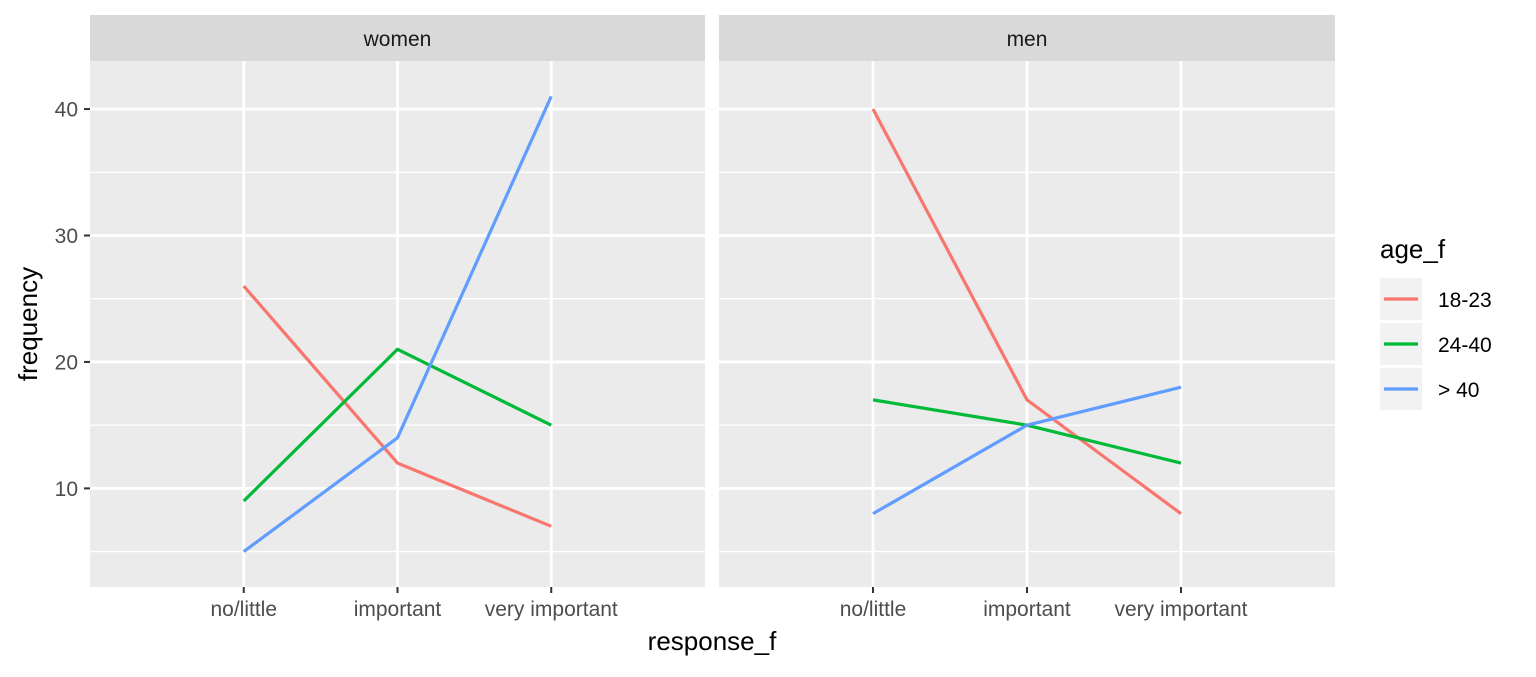 This screenshot has width=1536, height=677. I want to click on legend-label: 24-40, so click(1465, 345).